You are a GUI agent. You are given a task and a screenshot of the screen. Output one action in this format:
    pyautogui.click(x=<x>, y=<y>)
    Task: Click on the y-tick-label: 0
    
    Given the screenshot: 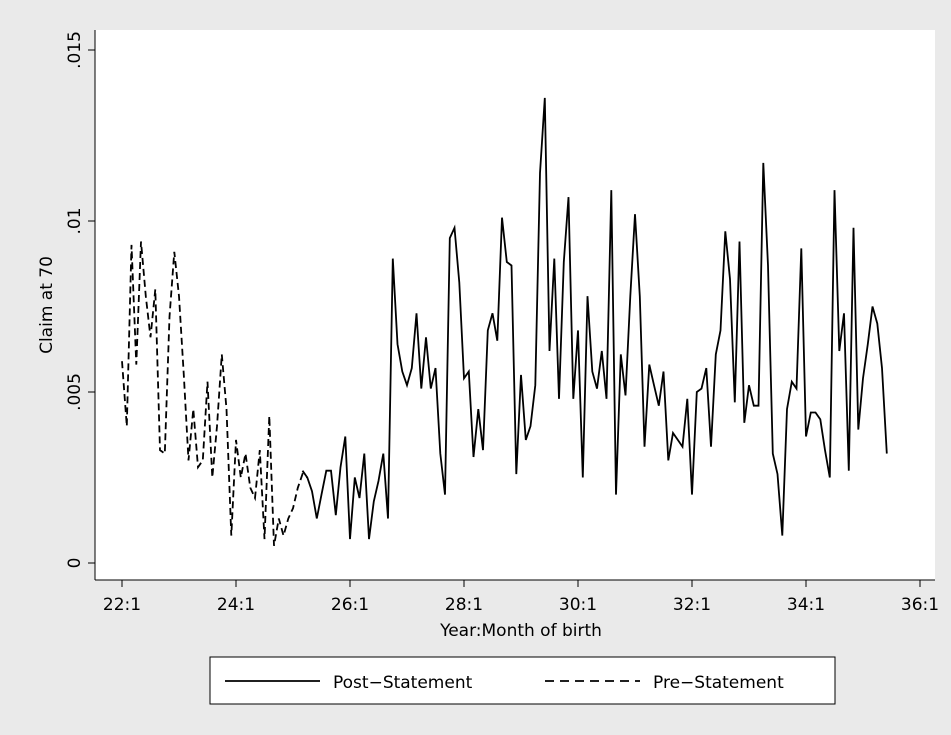 What is the action you would take?
    pyautogui.click(x=75, y=563)
    